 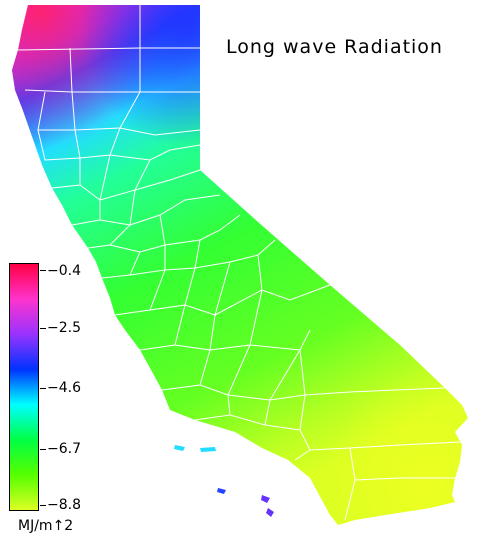 I want to click on legend-label: −6.7, so click(x=64, y=449).